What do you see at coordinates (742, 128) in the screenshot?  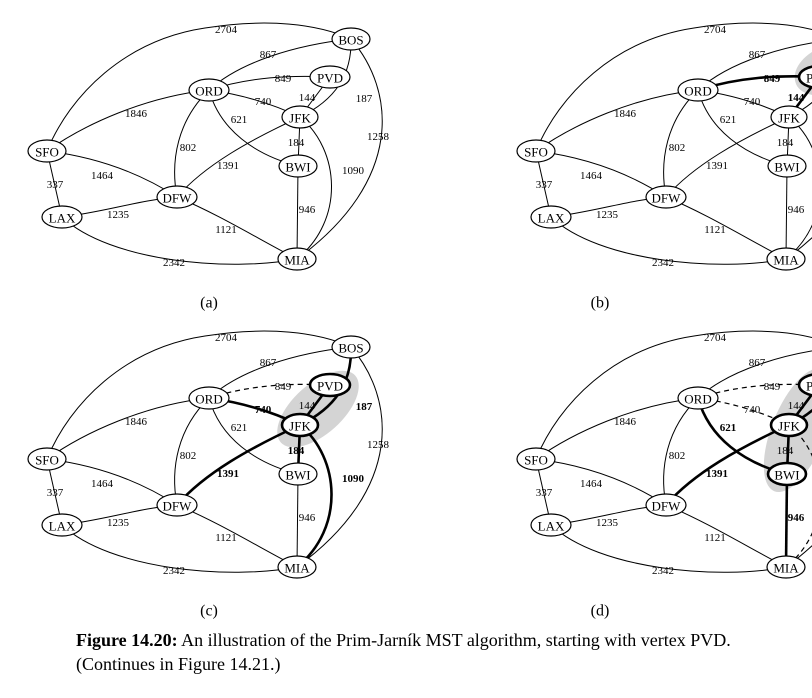 I see `edge-ord-bwi` at bounding box center [742, 128].